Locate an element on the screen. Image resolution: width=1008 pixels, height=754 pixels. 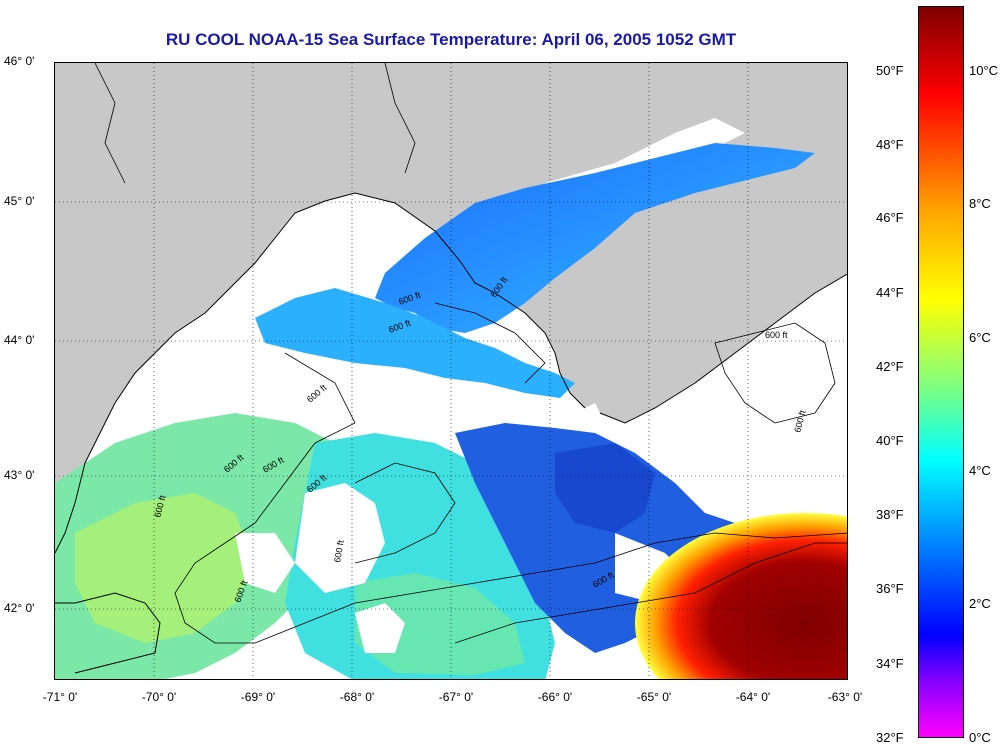
colorbar-tick-c: 0°C is located at coordinates (980, 737).